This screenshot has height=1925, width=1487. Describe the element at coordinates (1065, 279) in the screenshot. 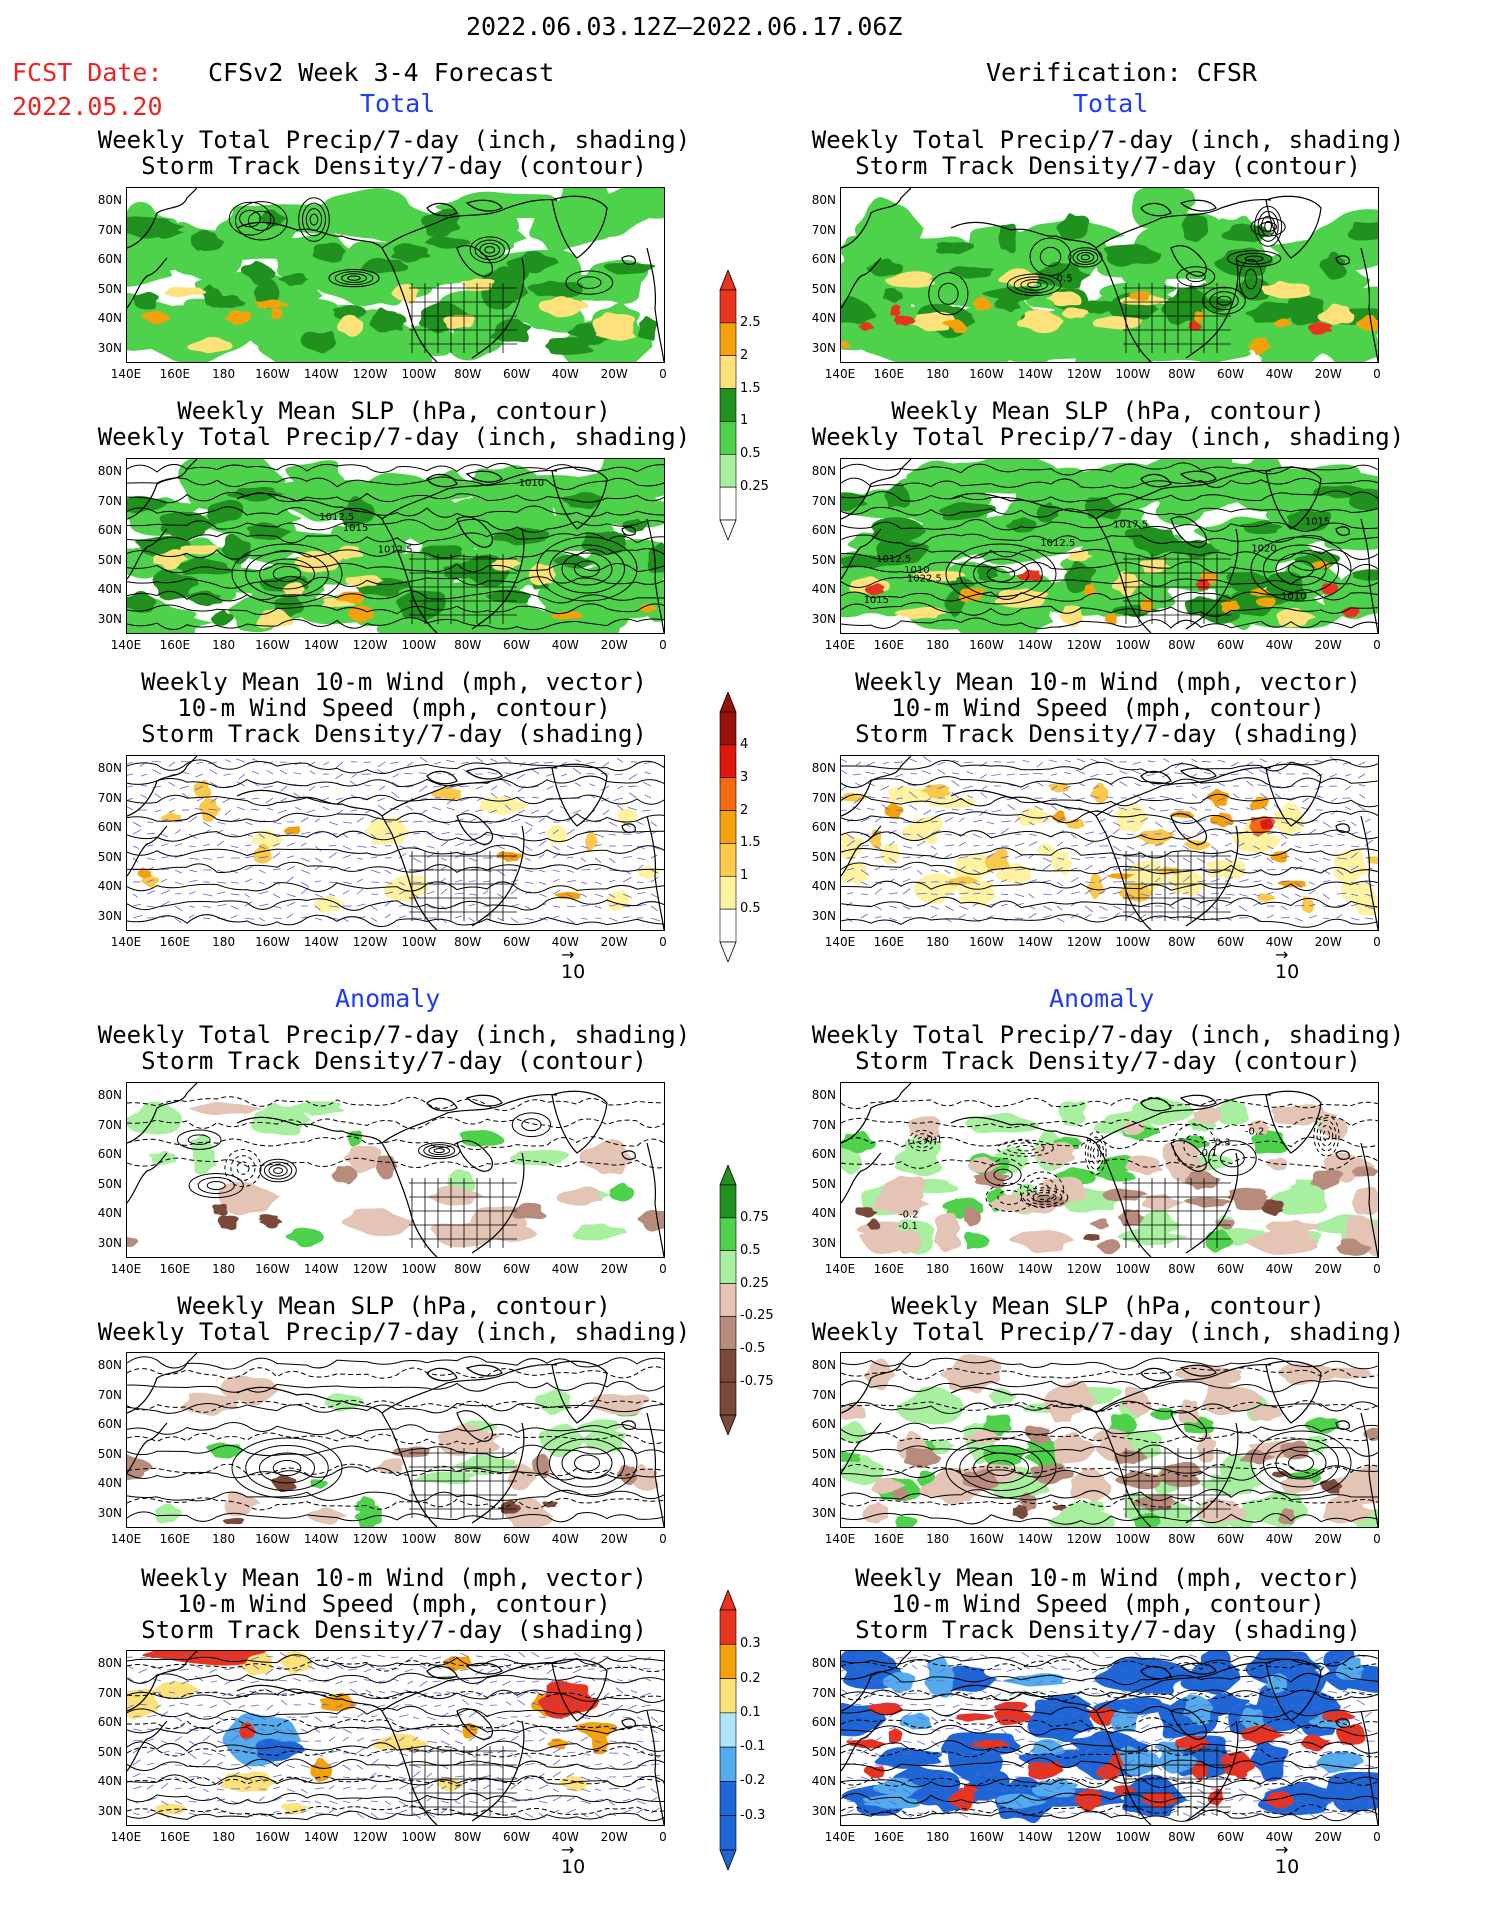

I see `contour-label: 0.5` at that location.